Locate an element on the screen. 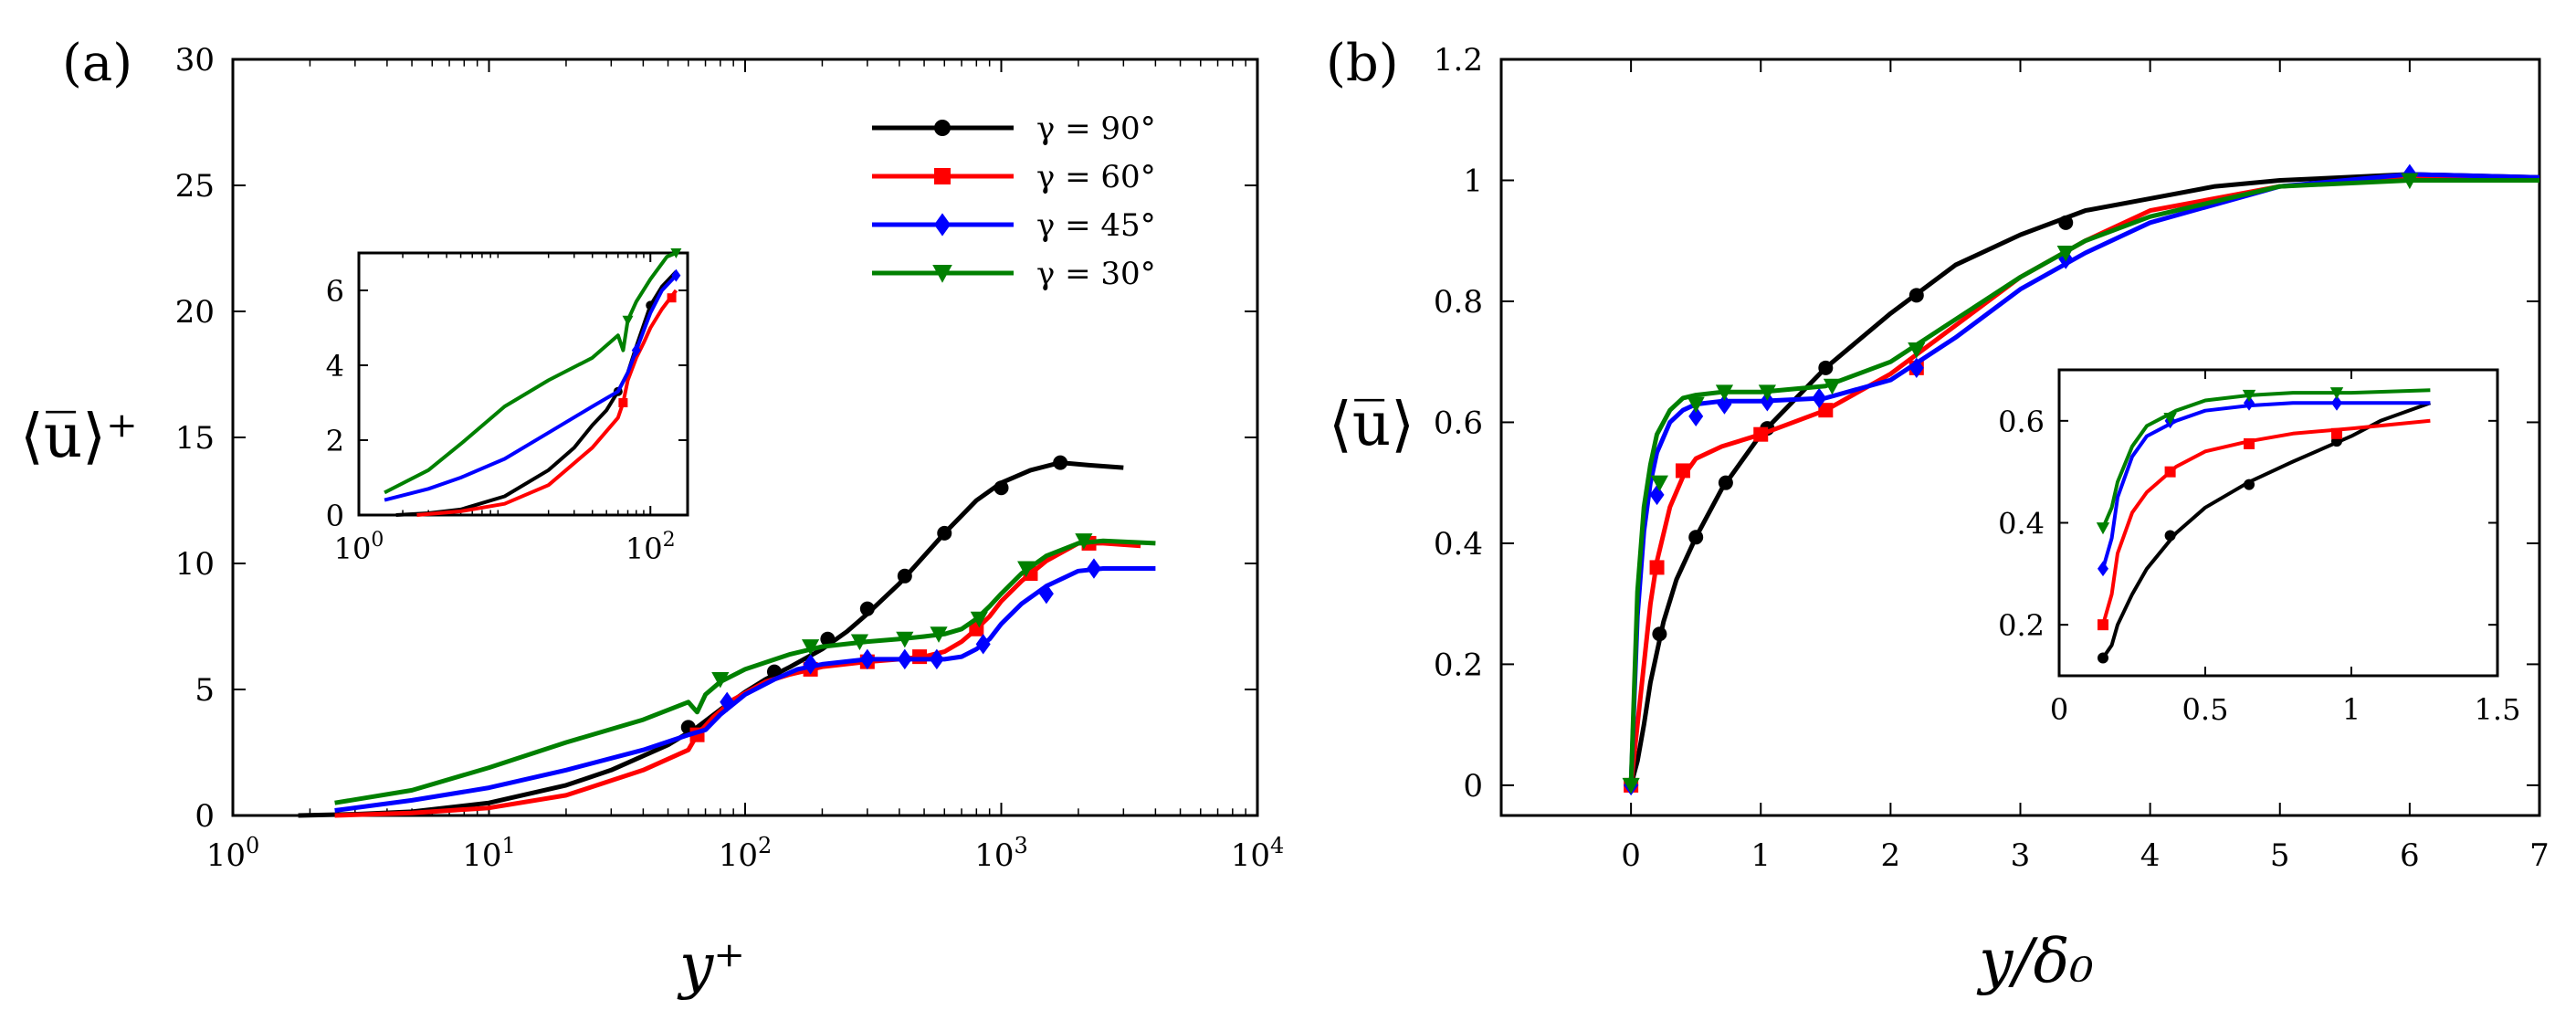 This screenshot has height=1031, width=2576. panel-b-xtick-label: 5 is located at coordinates (2280, 855).